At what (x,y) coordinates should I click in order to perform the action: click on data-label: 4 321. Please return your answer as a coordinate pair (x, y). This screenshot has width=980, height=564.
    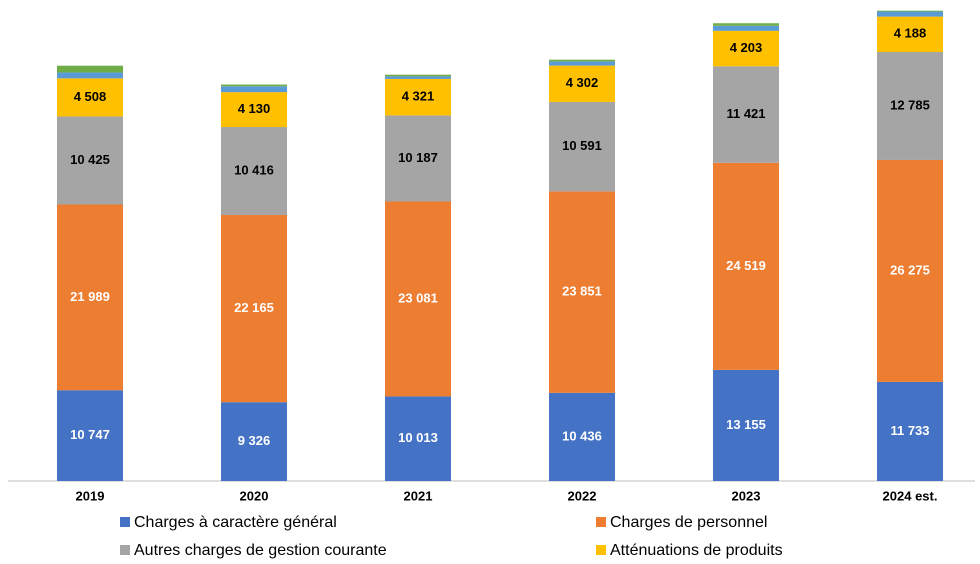
    Looking at the image, I should click on (418, 96).